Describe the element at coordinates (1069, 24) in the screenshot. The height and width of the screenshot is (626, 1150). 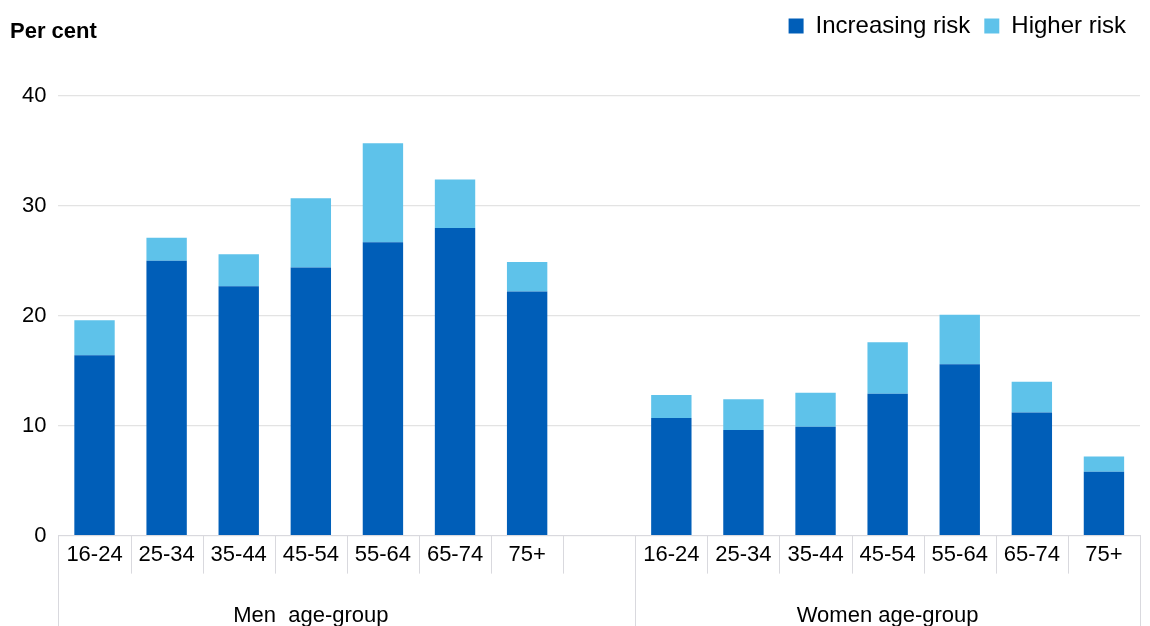
I see `legend-label: Higher risk` at that location.